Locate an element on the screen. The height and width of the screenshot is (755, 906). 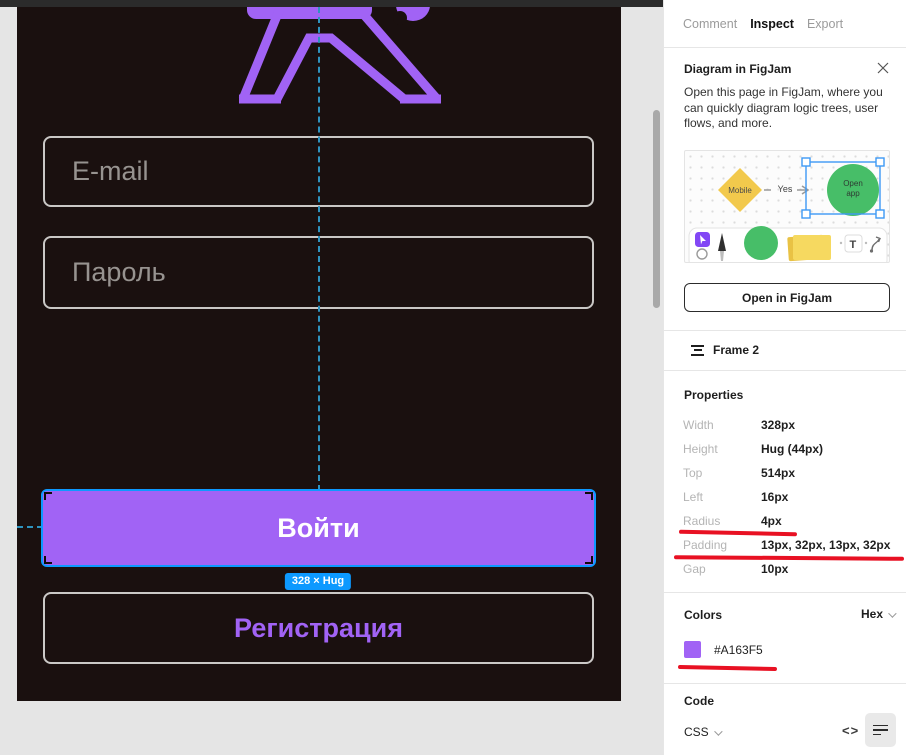
color-format-value: Hex is located at coordinates (871, 614).